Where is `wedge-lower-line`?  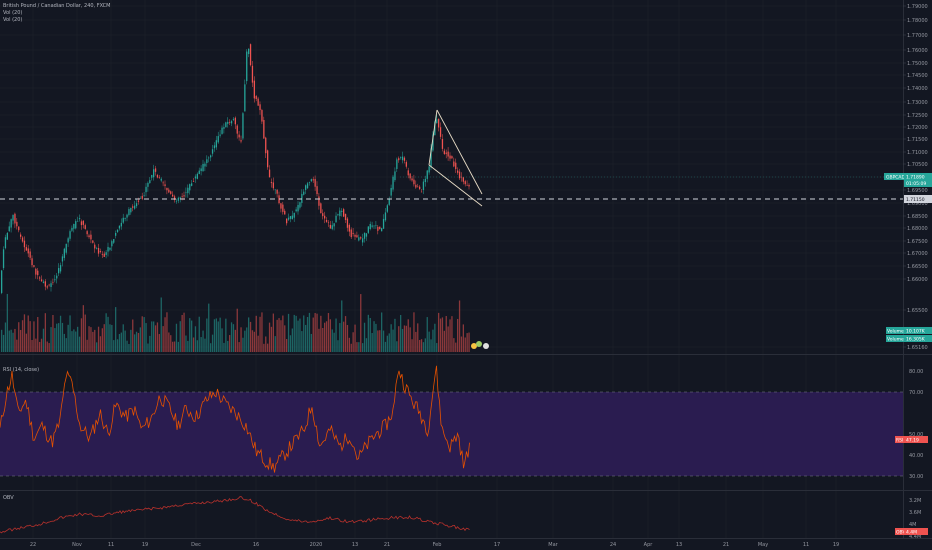 wedge-lower-line is located at coordinates (455, 185).